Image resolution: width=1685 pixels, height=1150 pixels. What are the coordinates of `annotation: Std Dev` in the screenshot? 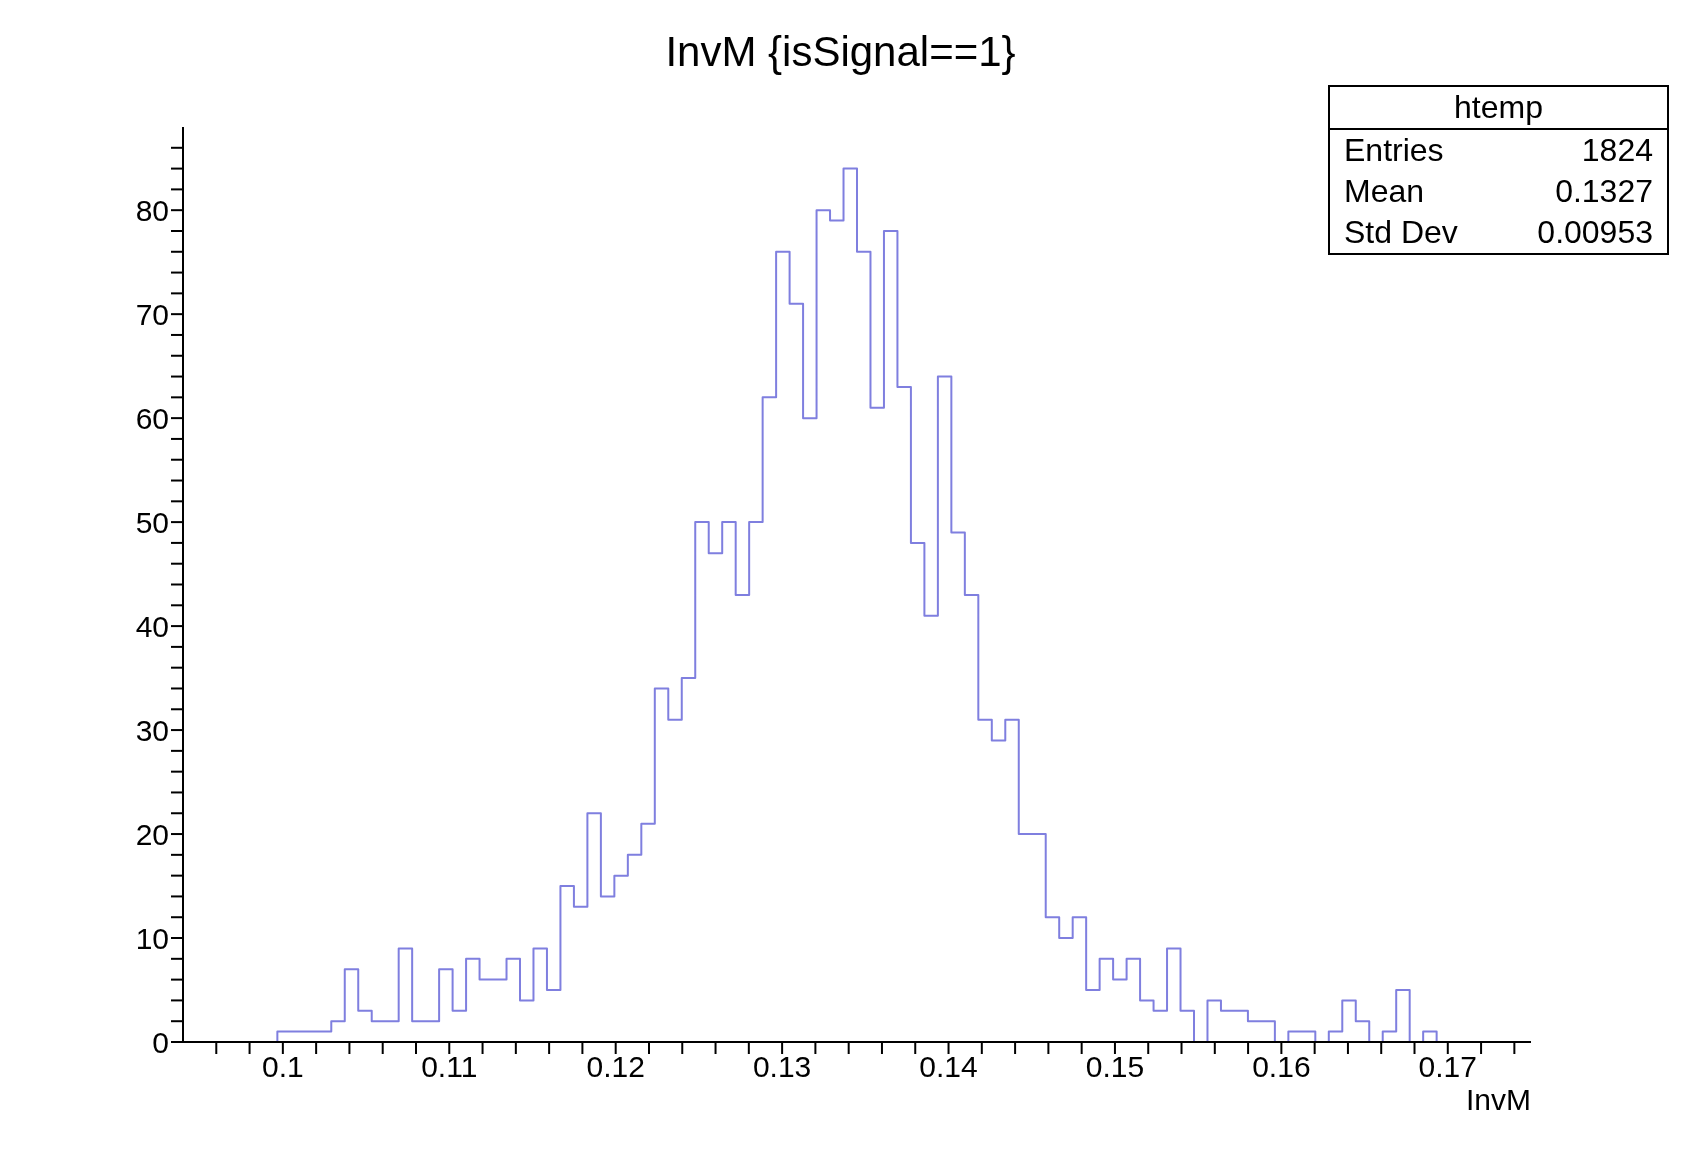 It's located at (1401, 232).